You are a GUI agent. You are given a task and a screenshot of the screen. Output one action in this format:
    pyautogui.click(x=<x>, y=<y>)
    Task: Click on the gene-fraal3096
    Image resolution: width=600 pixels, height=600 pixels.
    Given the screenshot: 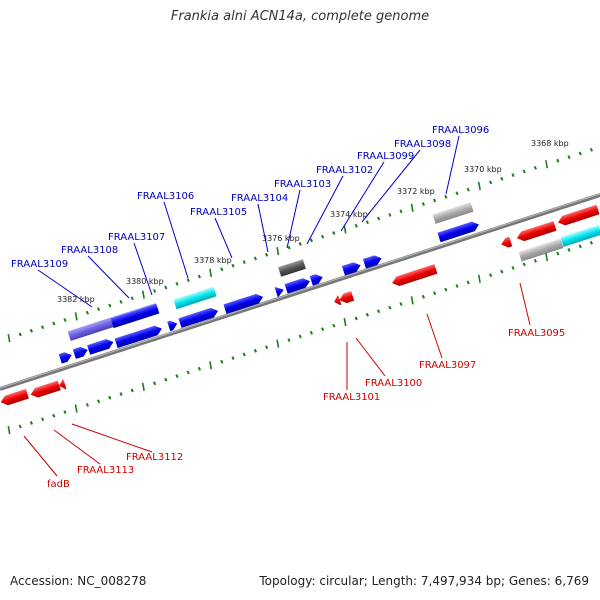 What is the action you would take?
    pyautogui.click(x=453, y=213)
    